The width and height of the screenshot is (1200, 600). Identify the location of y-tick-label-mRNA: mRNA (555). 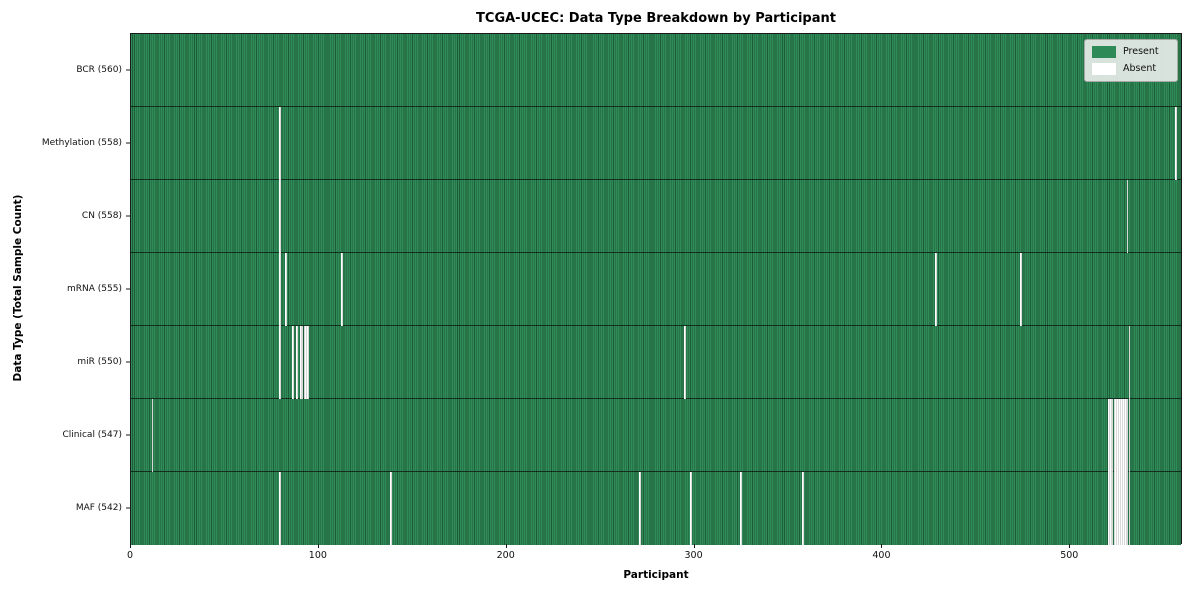
(94, 288).